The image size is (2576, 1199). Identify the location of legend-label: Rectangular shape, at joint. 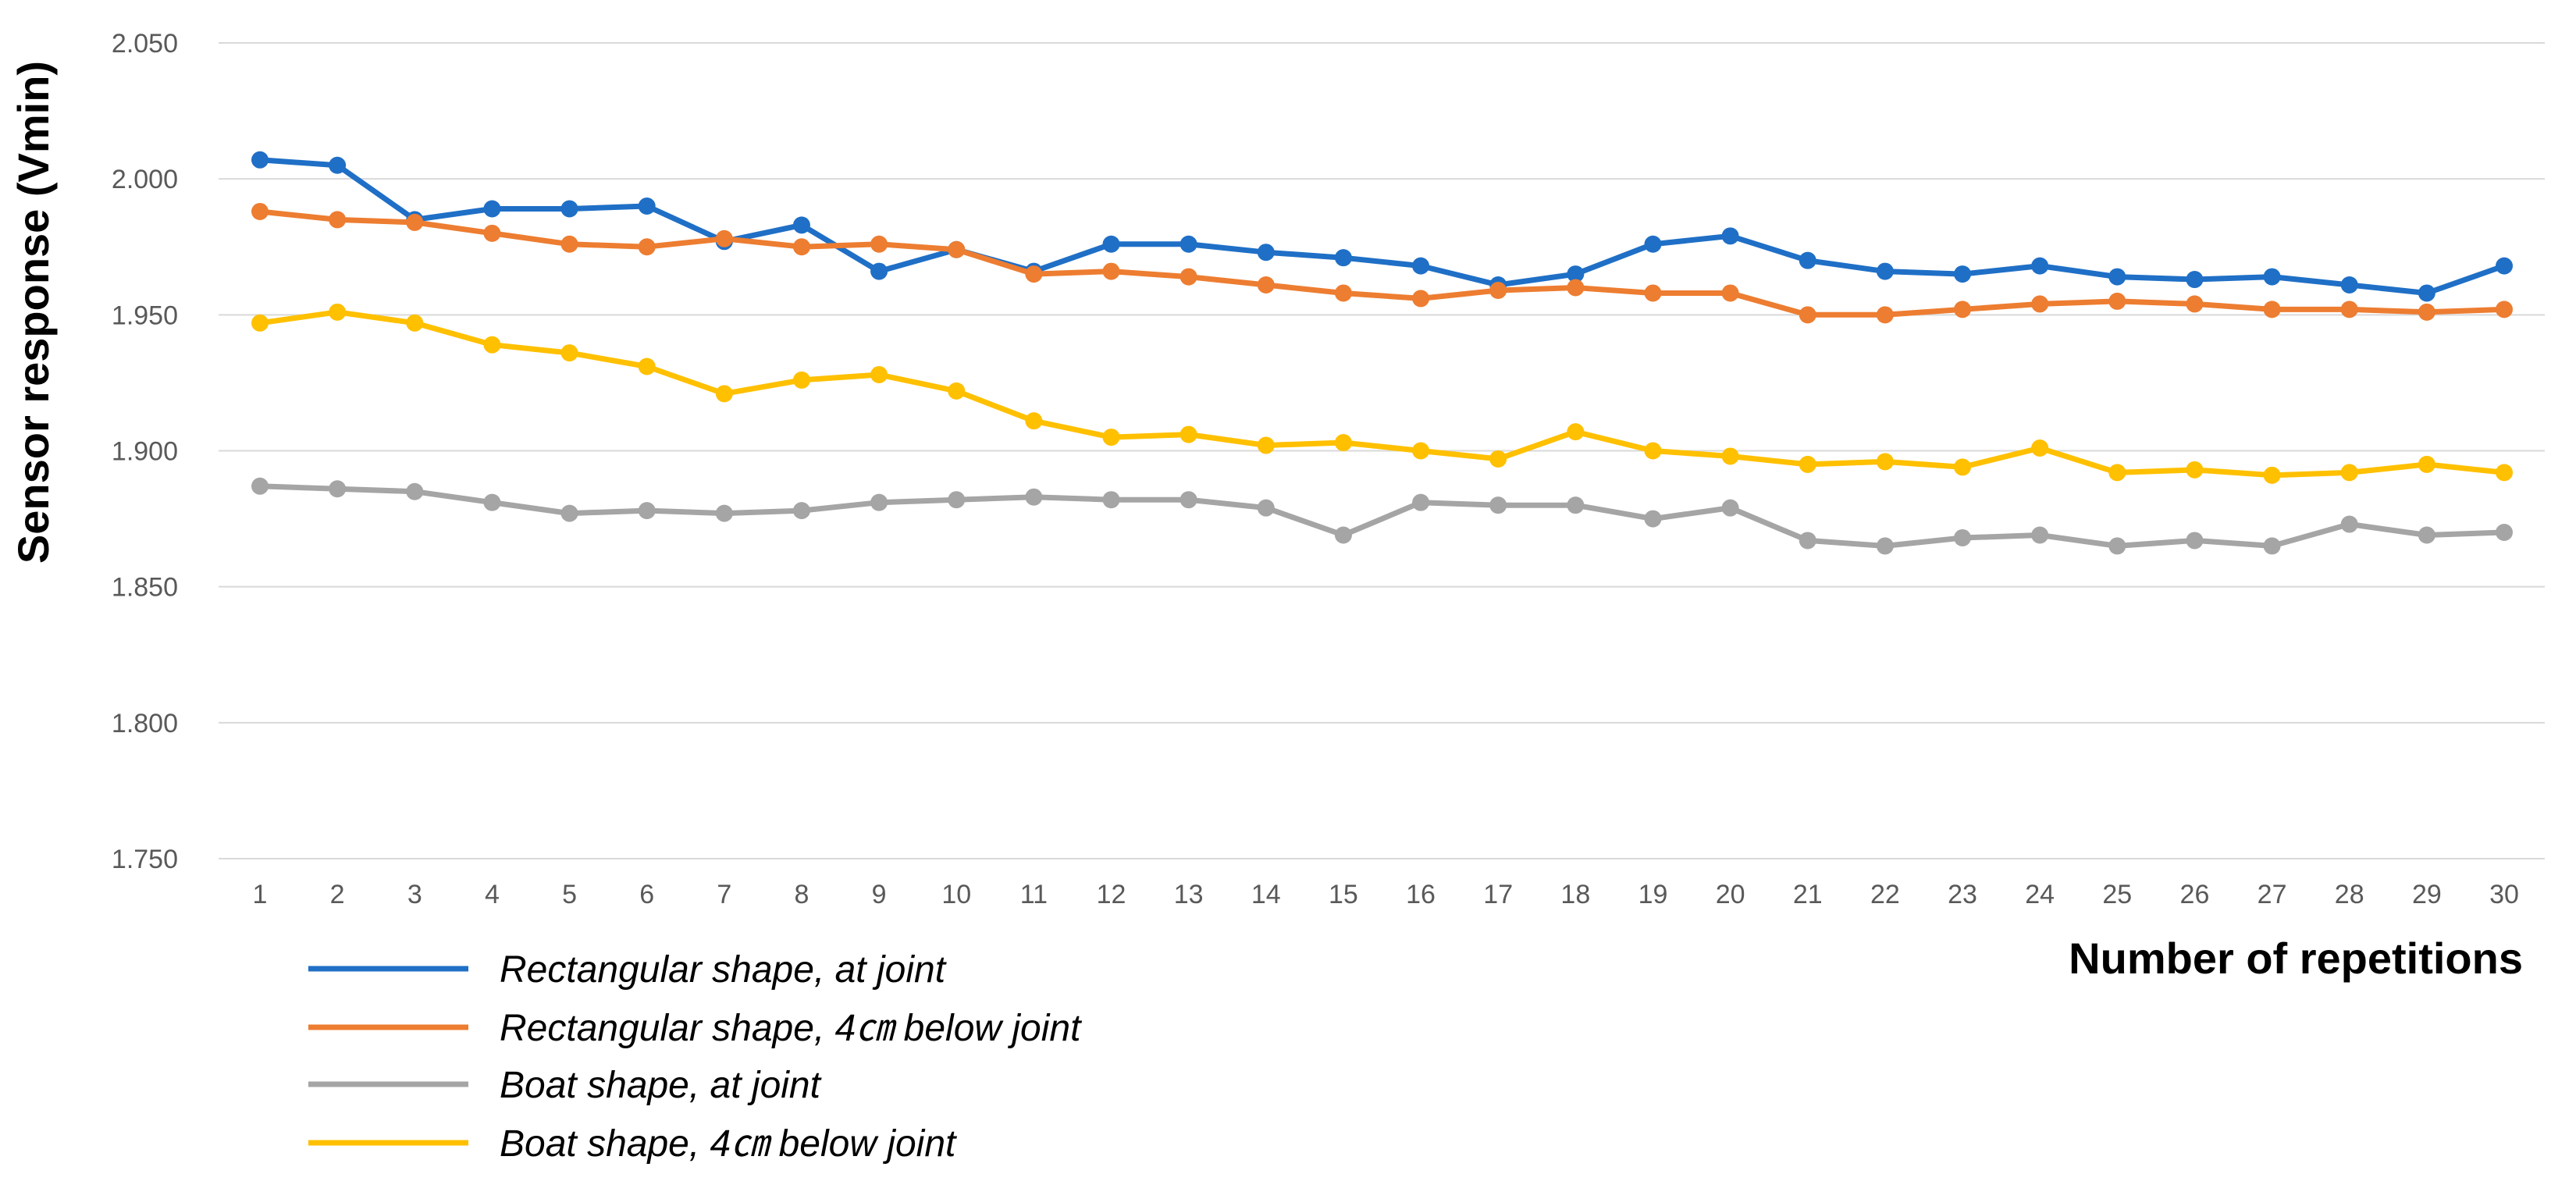
(723, 970).